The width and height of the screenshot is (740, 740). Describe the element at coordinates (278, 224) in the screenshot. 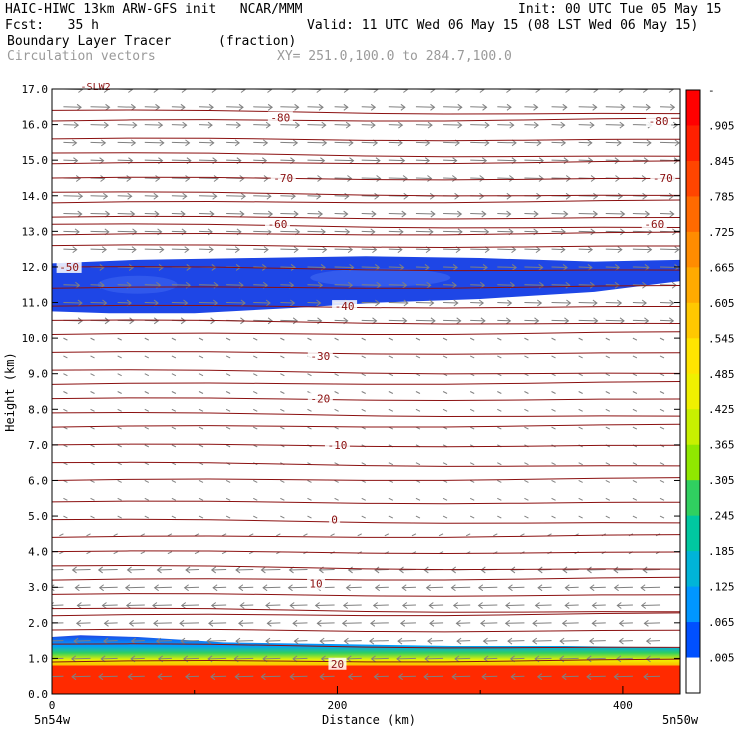

I see `temp-label: -60` at that location.